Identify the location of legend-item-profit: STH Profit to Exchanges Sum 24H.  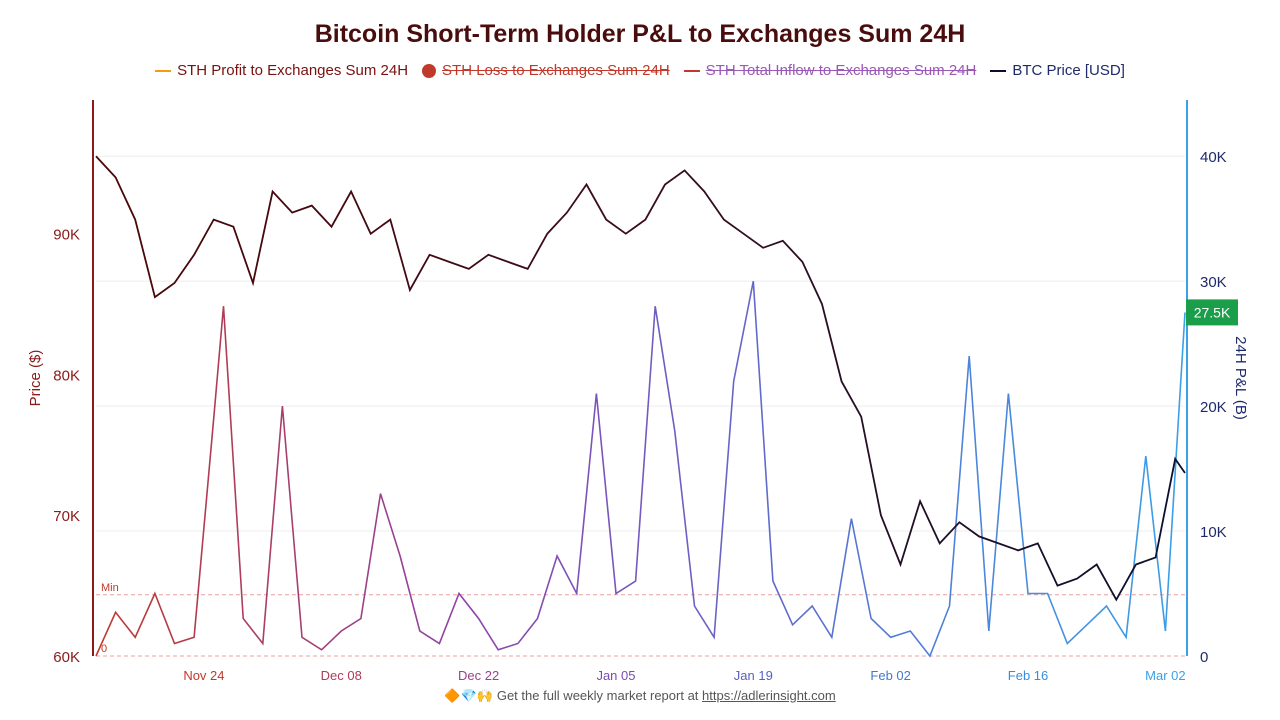
(281, 70).